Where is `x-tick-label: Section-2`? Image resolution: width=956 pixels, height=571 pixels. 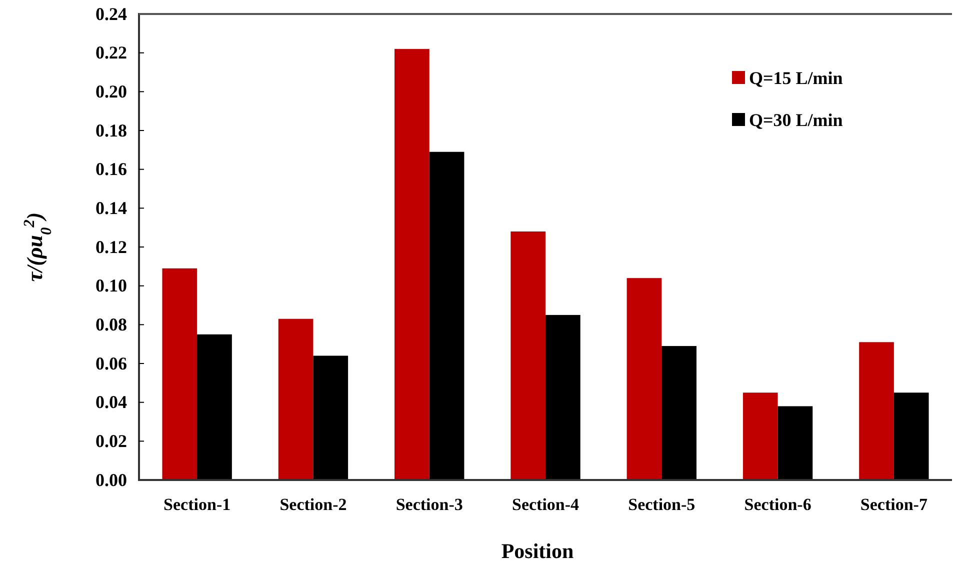 x-tick-label: Section-2 is located at coordinates (313, 504).